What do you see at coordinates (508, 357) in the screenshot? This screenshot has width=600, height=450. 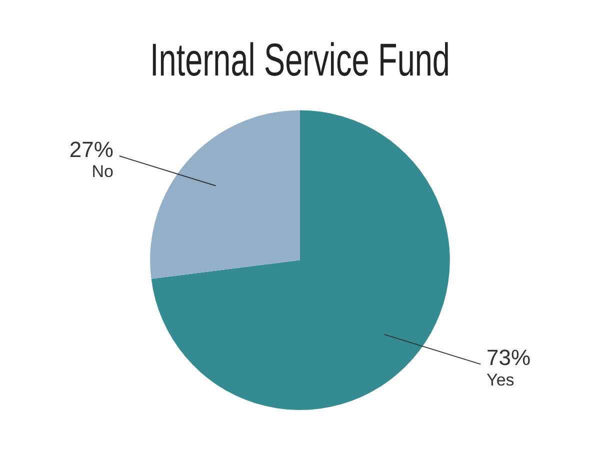 I see `data-label: 73%` at bounding box center [508, 357].